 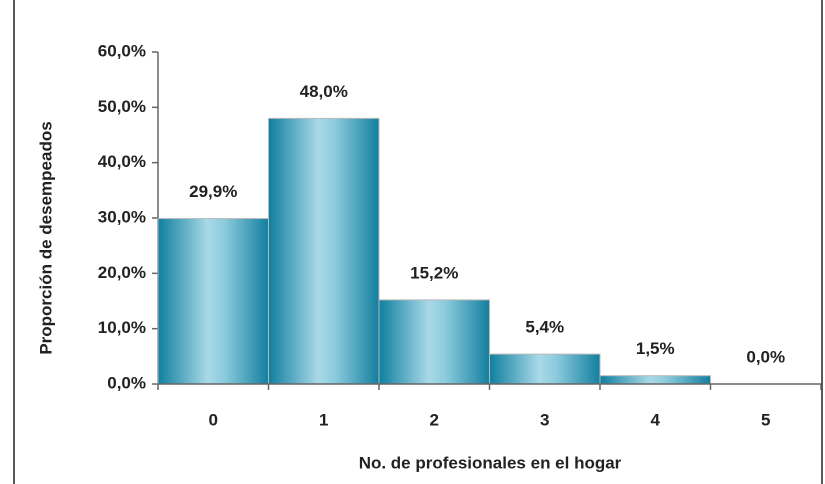 What do you see at coordinates (656, 419) in the screenshot?
I see `x-tick-label: 4` at bounding box center [656, 419].